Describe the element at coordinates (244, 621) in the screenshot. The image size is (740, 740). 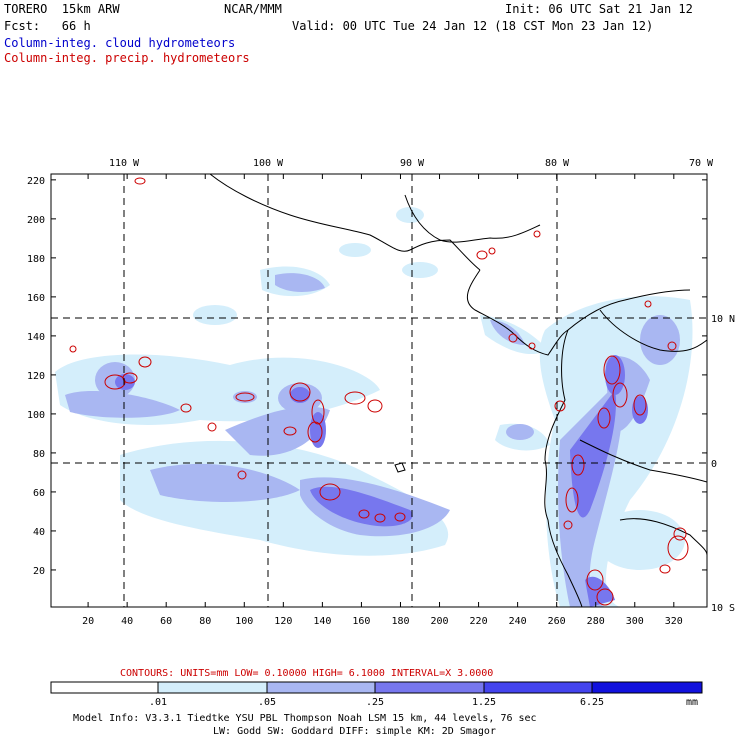
I see `x-tick-label: 100` at that location.